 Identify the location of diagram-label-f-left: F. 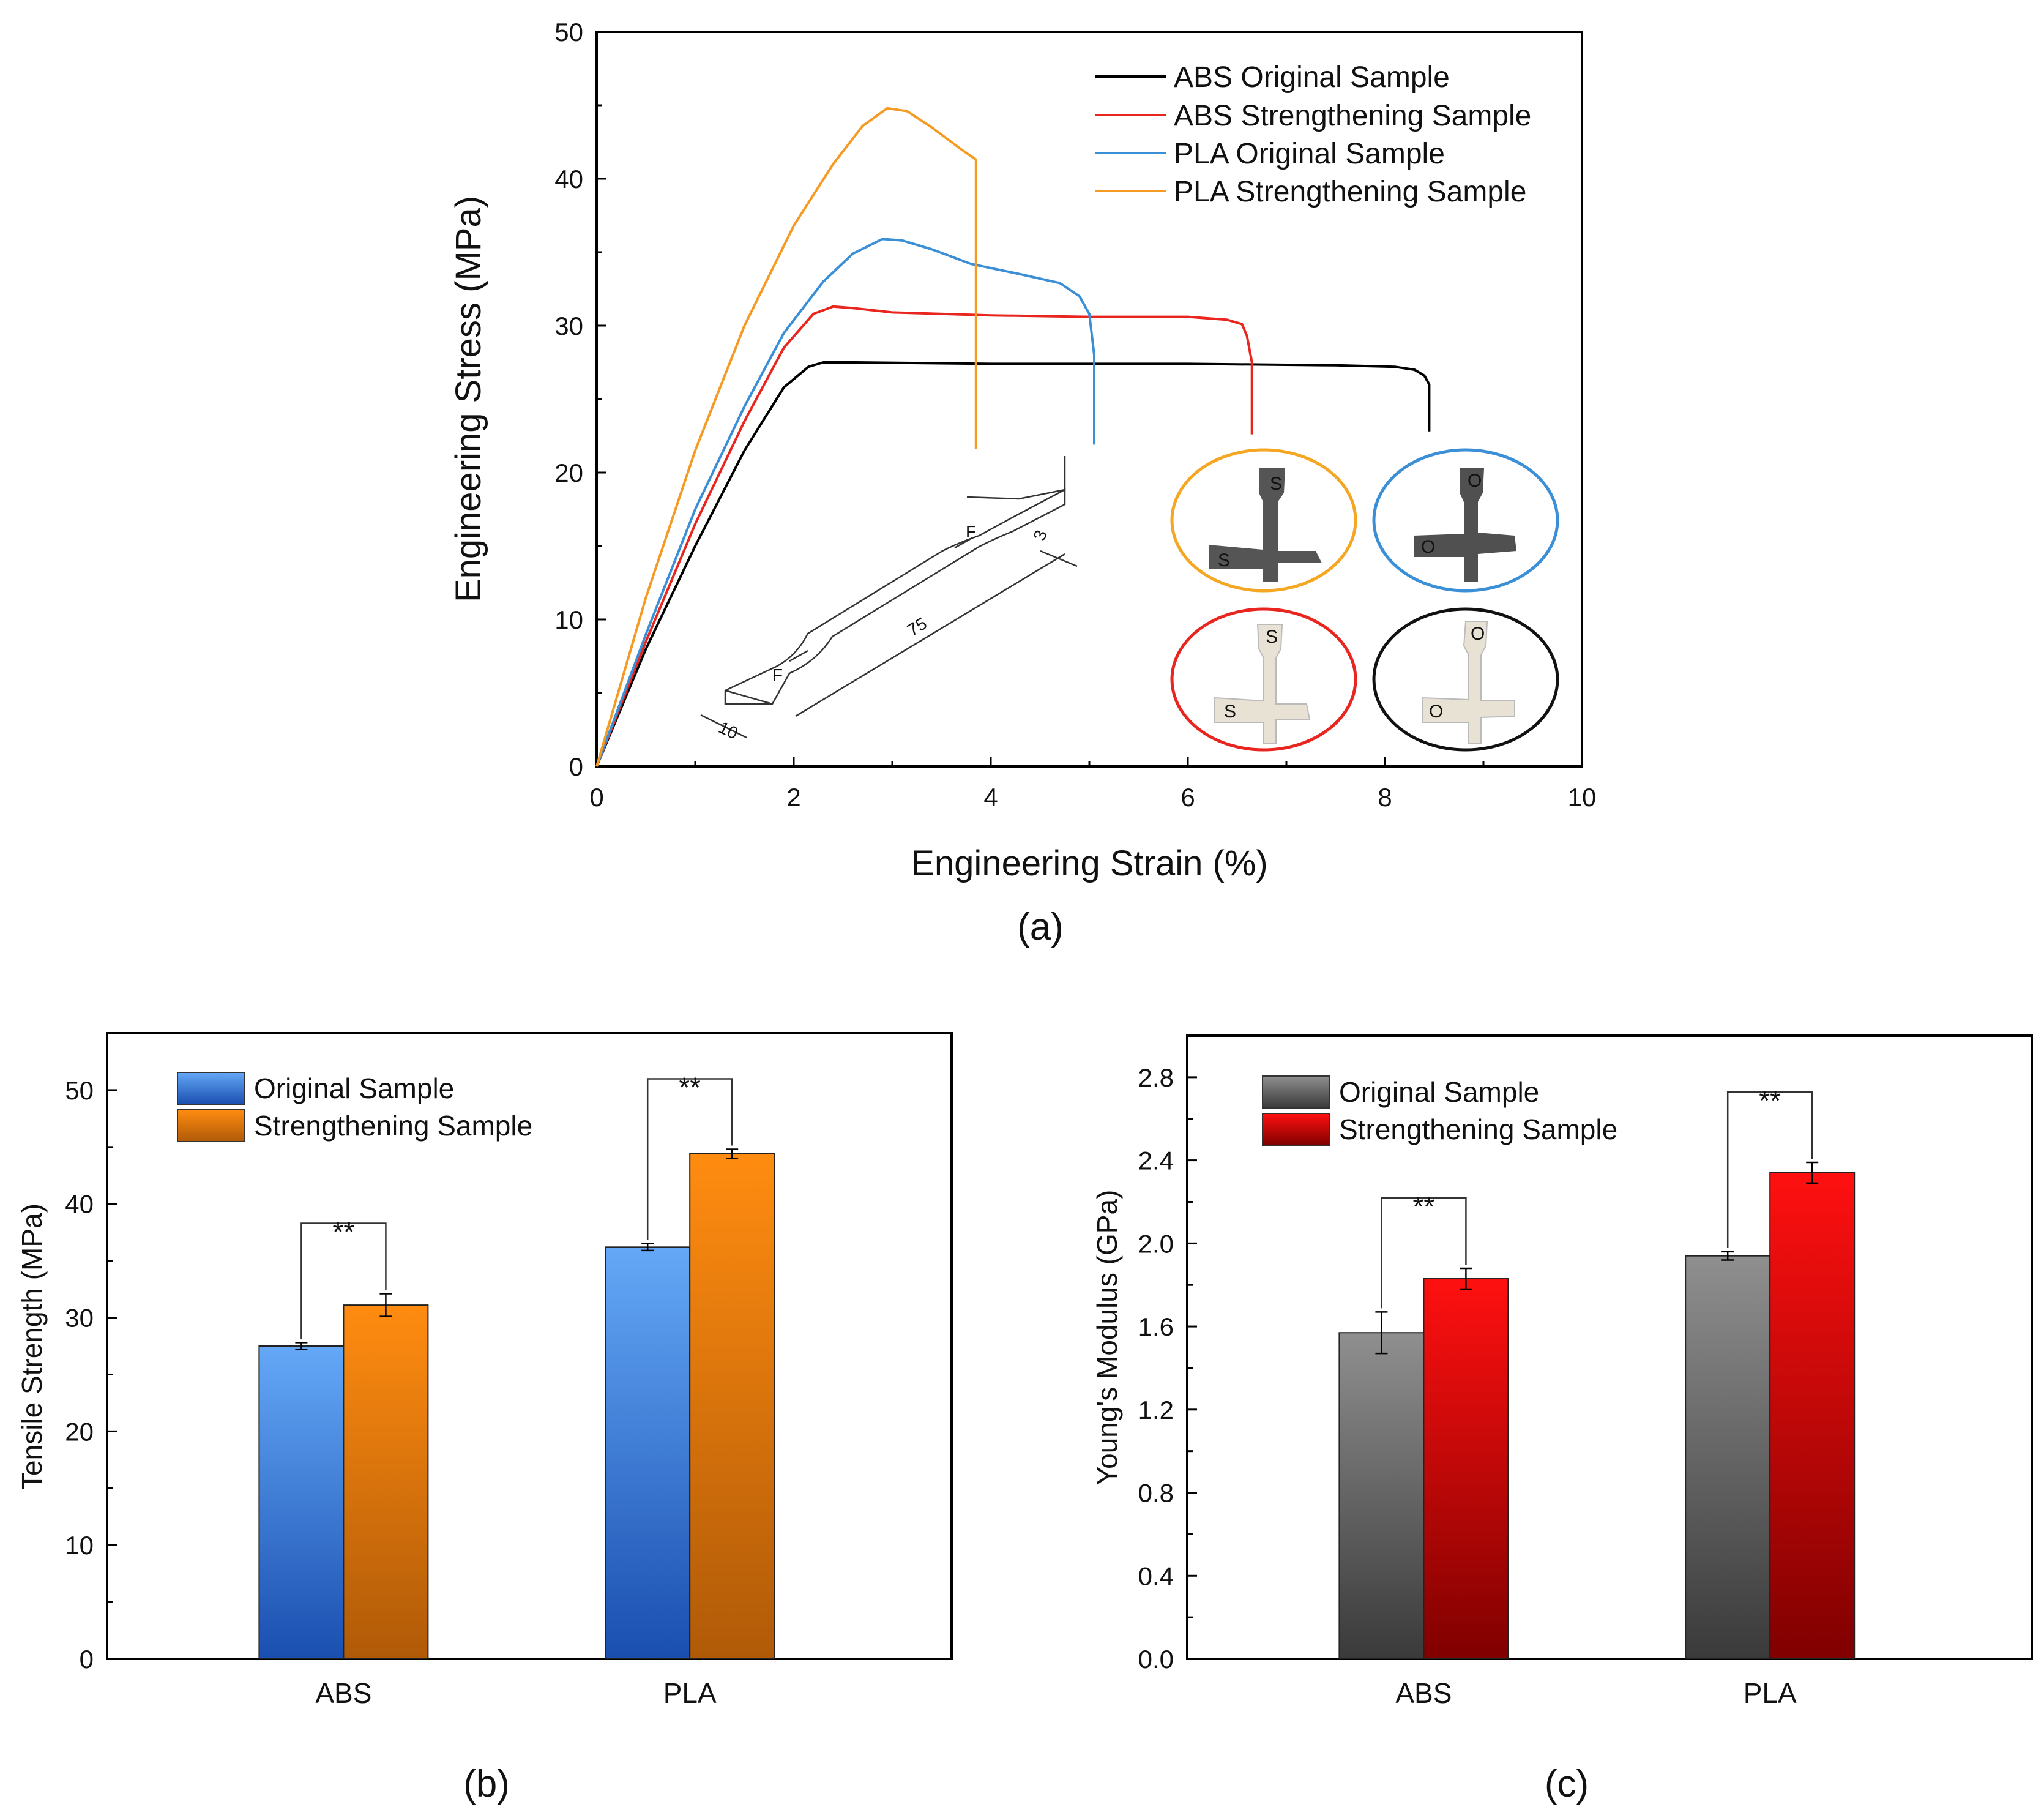
(777, 674).